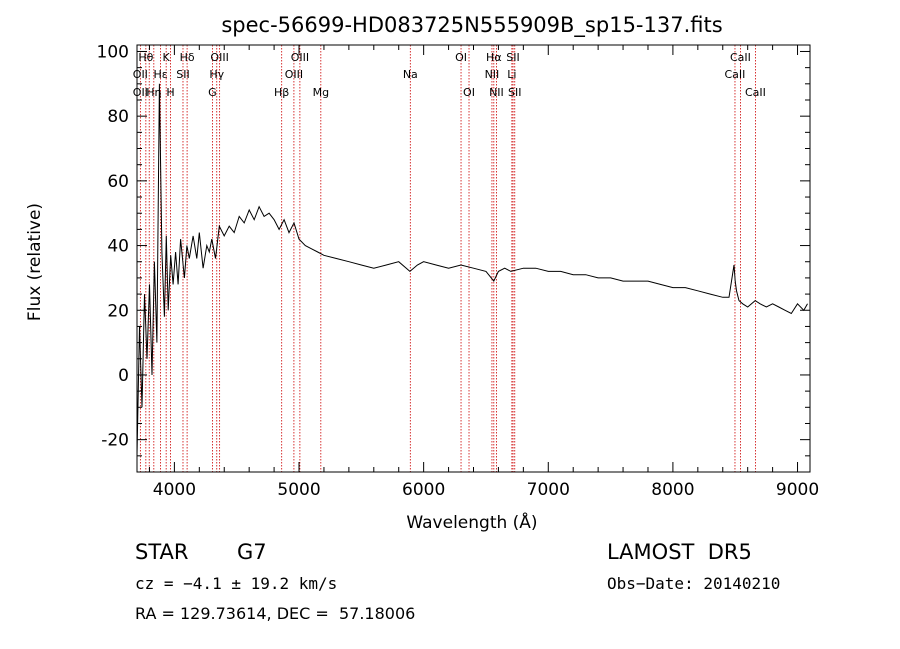 The image size is (900, 649). What do you see at coordinates (252, 552) in the screenshot?
I see `object-subclass: G7` at bounding box center [252, 552].